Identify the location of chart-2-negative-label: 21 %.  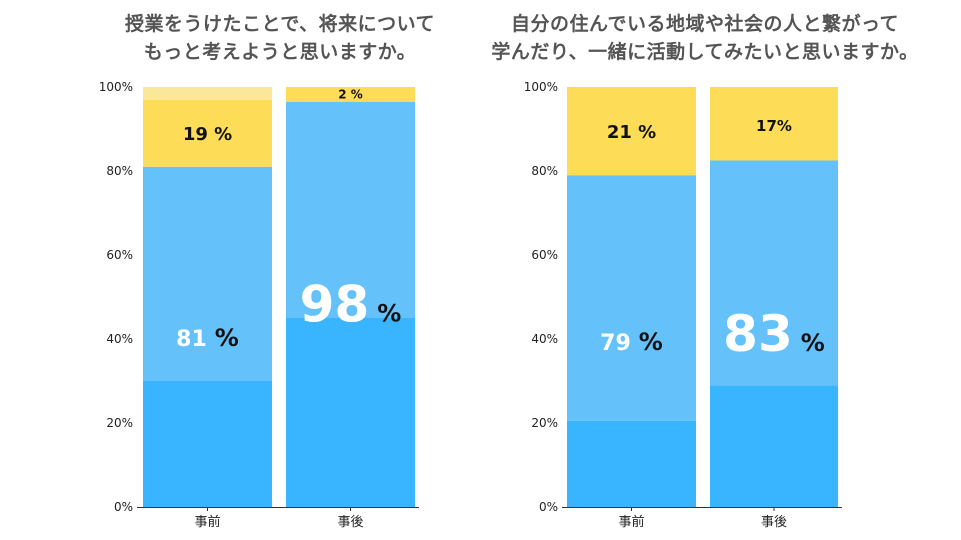
(631, 132).